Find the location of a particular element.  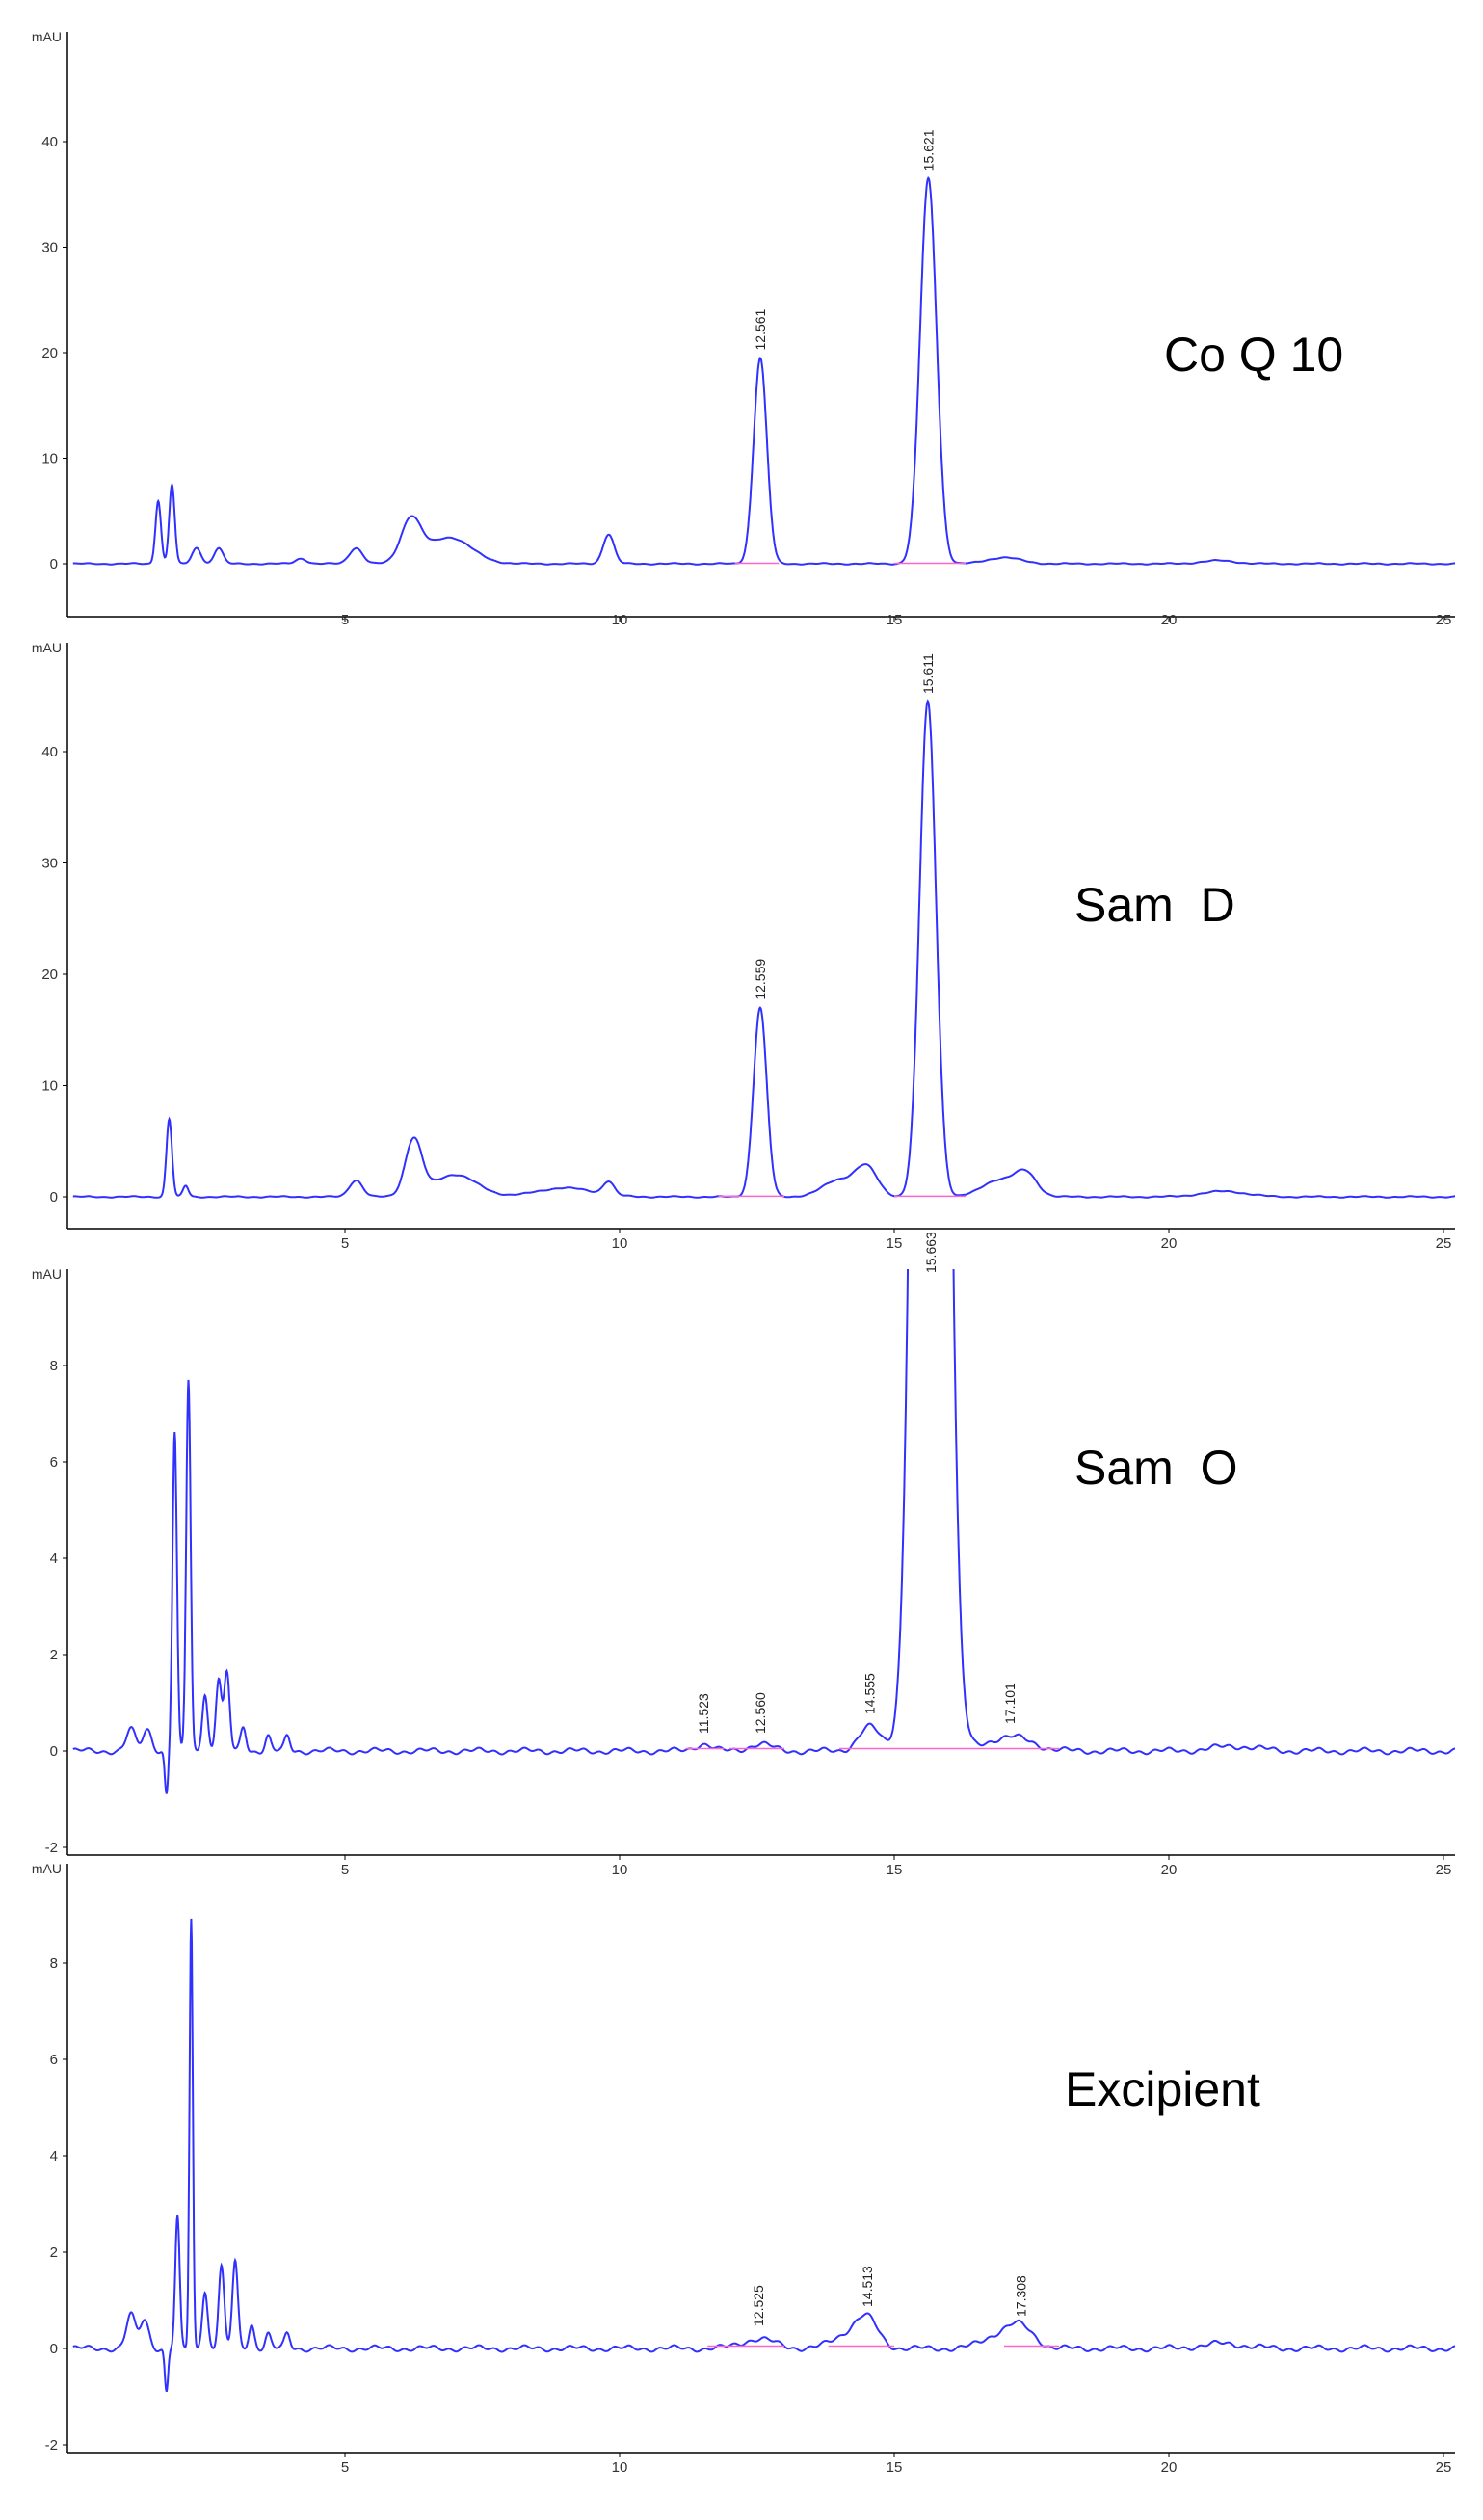

peak-retention-time-label: 11.523 is located at coordinates (703, 1714).